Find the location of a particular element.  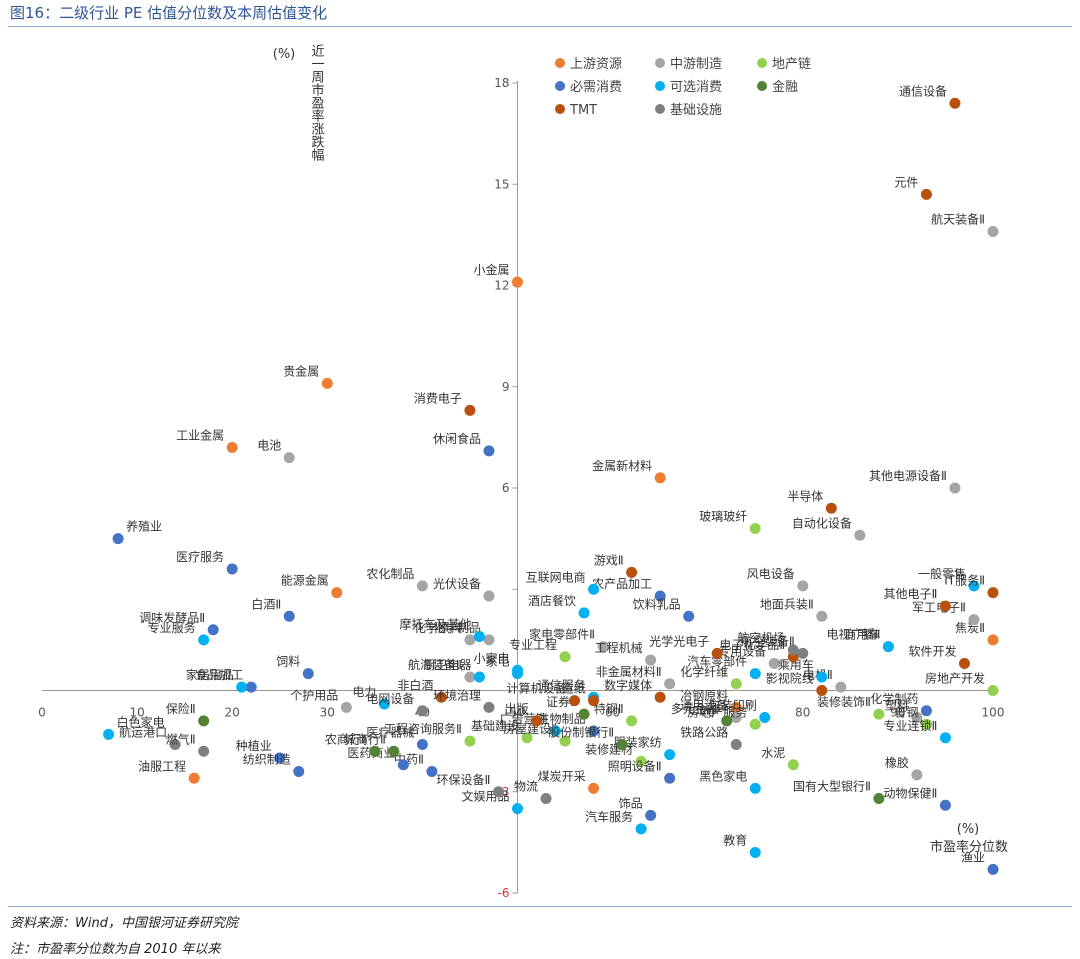

legend-label: 基础设施 is located at coordinates (696, 110).